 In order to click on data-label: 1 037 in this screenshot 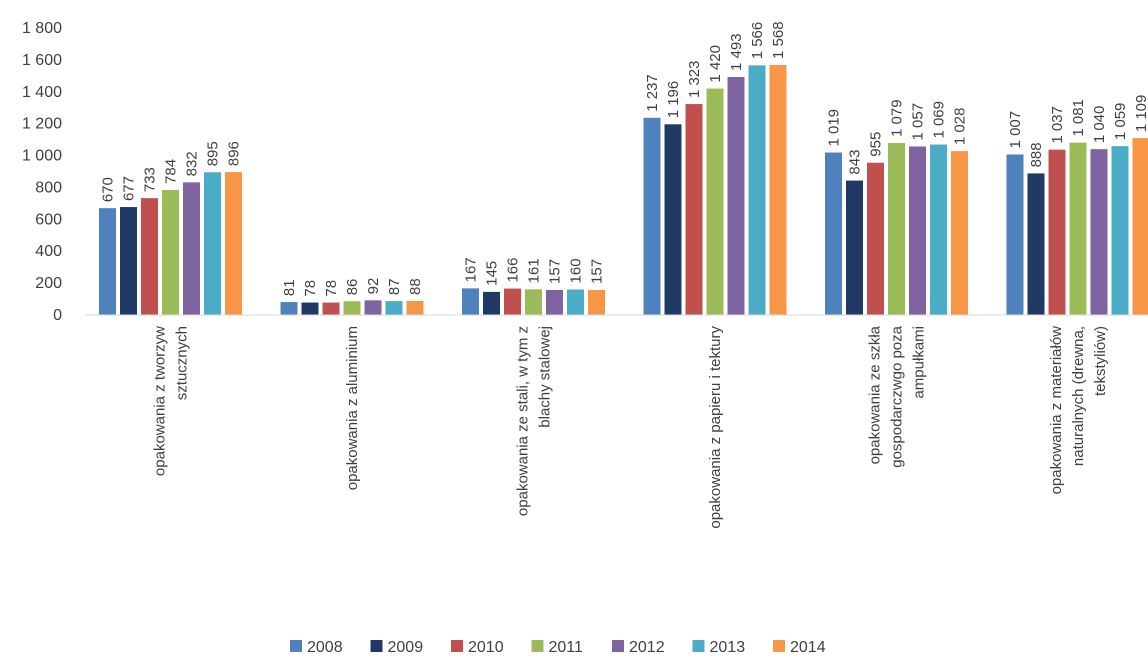, I will do `click(1057, 125)`.